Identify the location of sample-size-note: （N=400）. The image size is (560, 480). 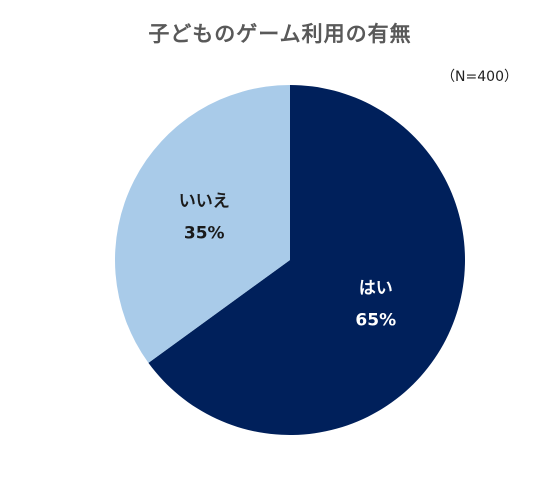
(479, 77).